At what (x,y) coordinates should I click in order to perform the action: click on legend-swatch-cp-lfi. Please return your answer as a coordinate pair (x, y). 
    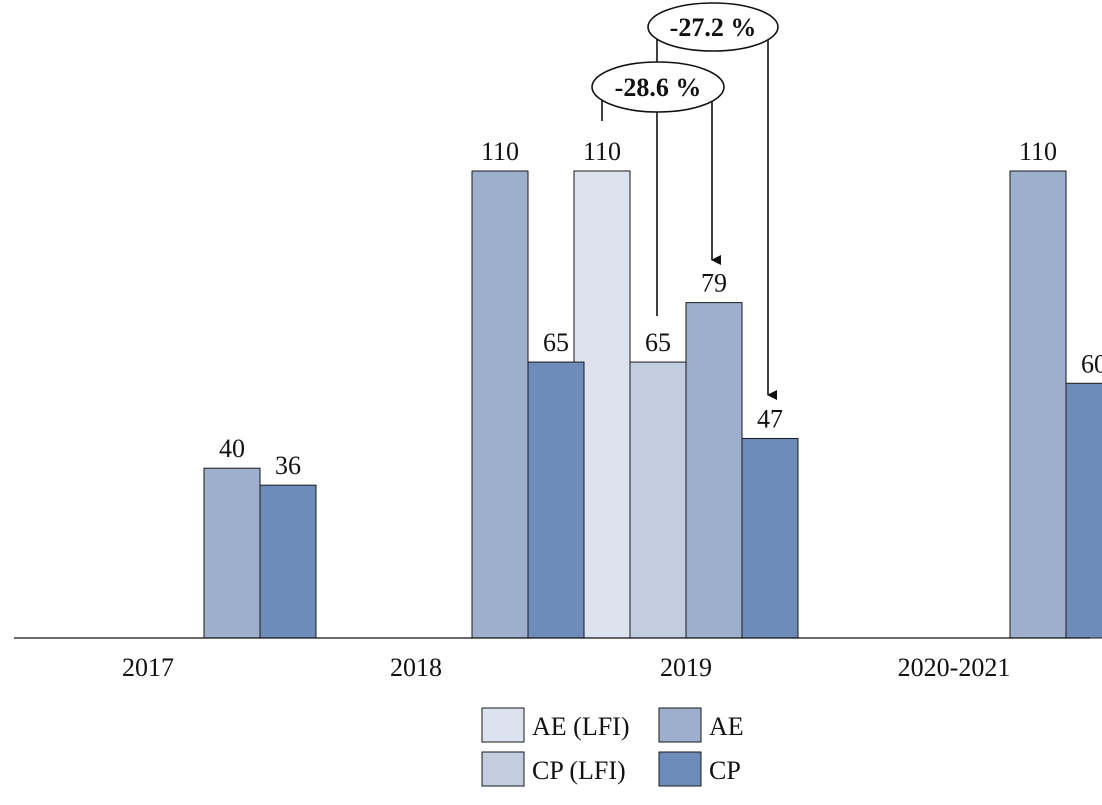
    Looking at the image, I should click on (503, 769).